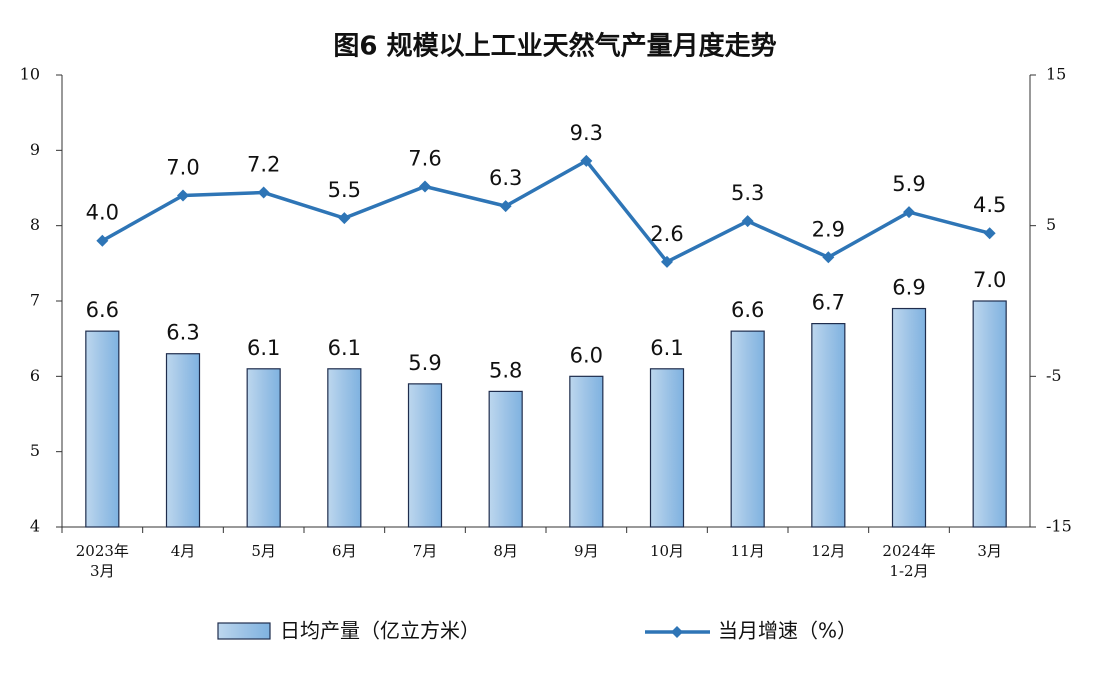 This screenshot has height=692, width=1108. What do you see at coordinates (425, 551) in the screenshot?
I see `x-tick-label: 7月` at bounding box center [425, 551].